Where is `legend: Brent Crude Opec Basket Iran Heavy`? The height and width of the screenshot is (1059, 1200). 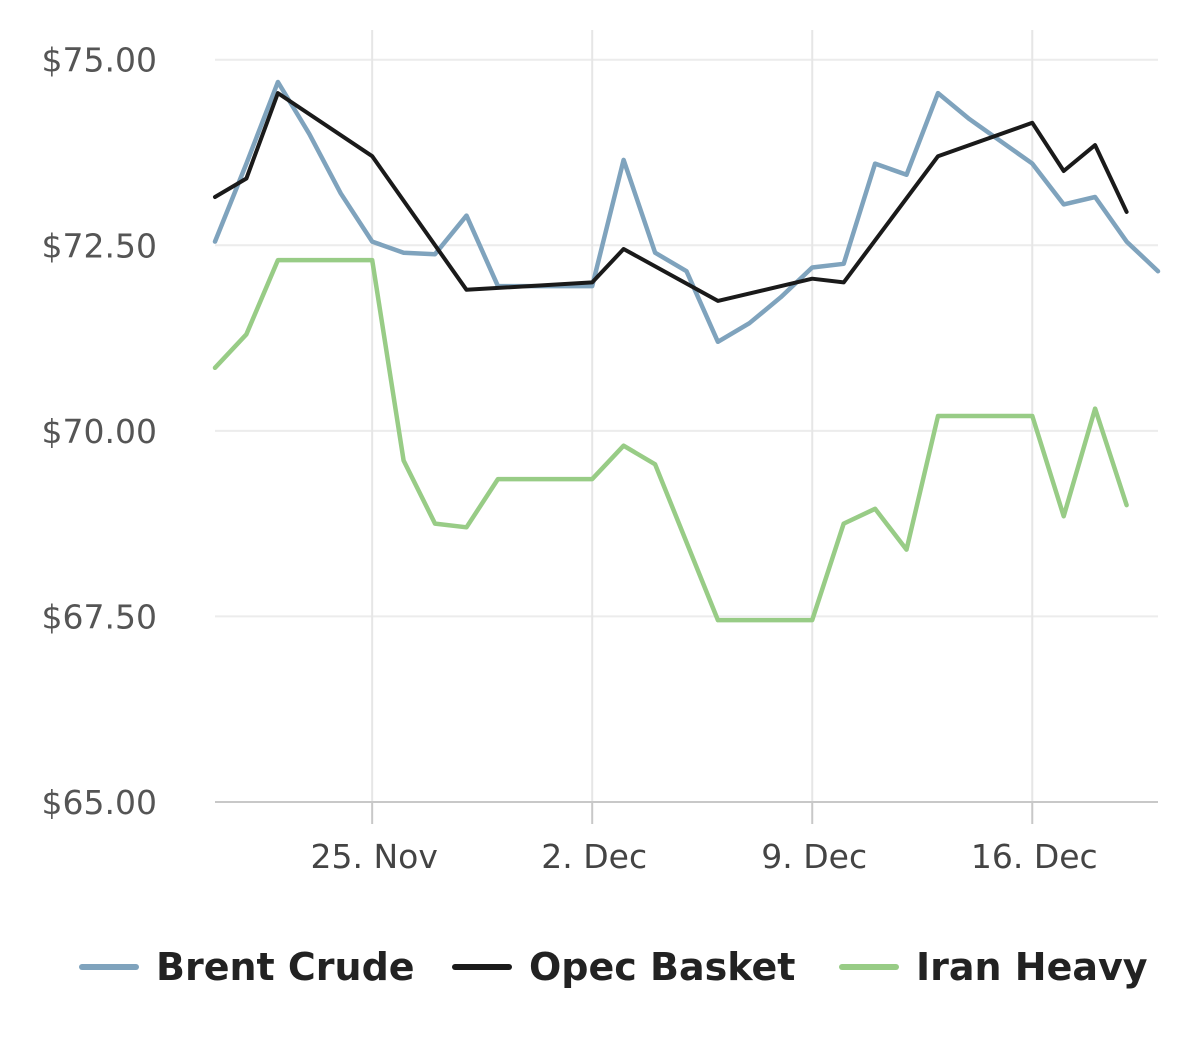
legend: Brent Crude Opec Basket Iran Heavy is located at coordinates (613, 967).